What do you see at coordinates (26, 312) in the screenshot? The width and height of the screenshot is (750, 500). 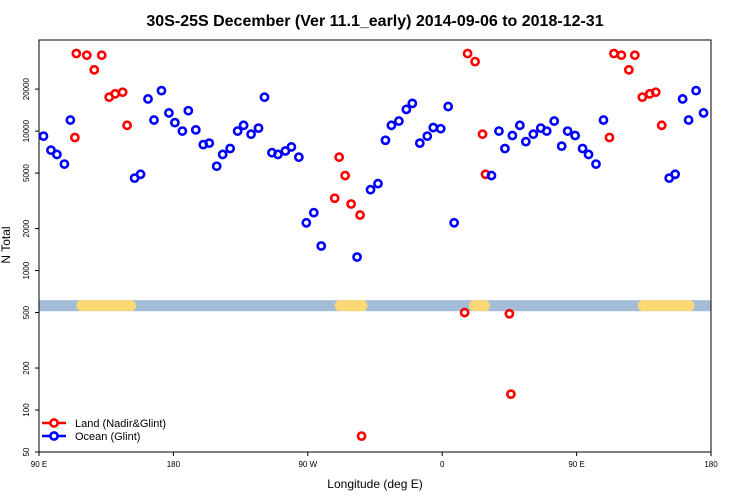 I see `y-tick-label-3: 500` at bounding box center [26, 312].